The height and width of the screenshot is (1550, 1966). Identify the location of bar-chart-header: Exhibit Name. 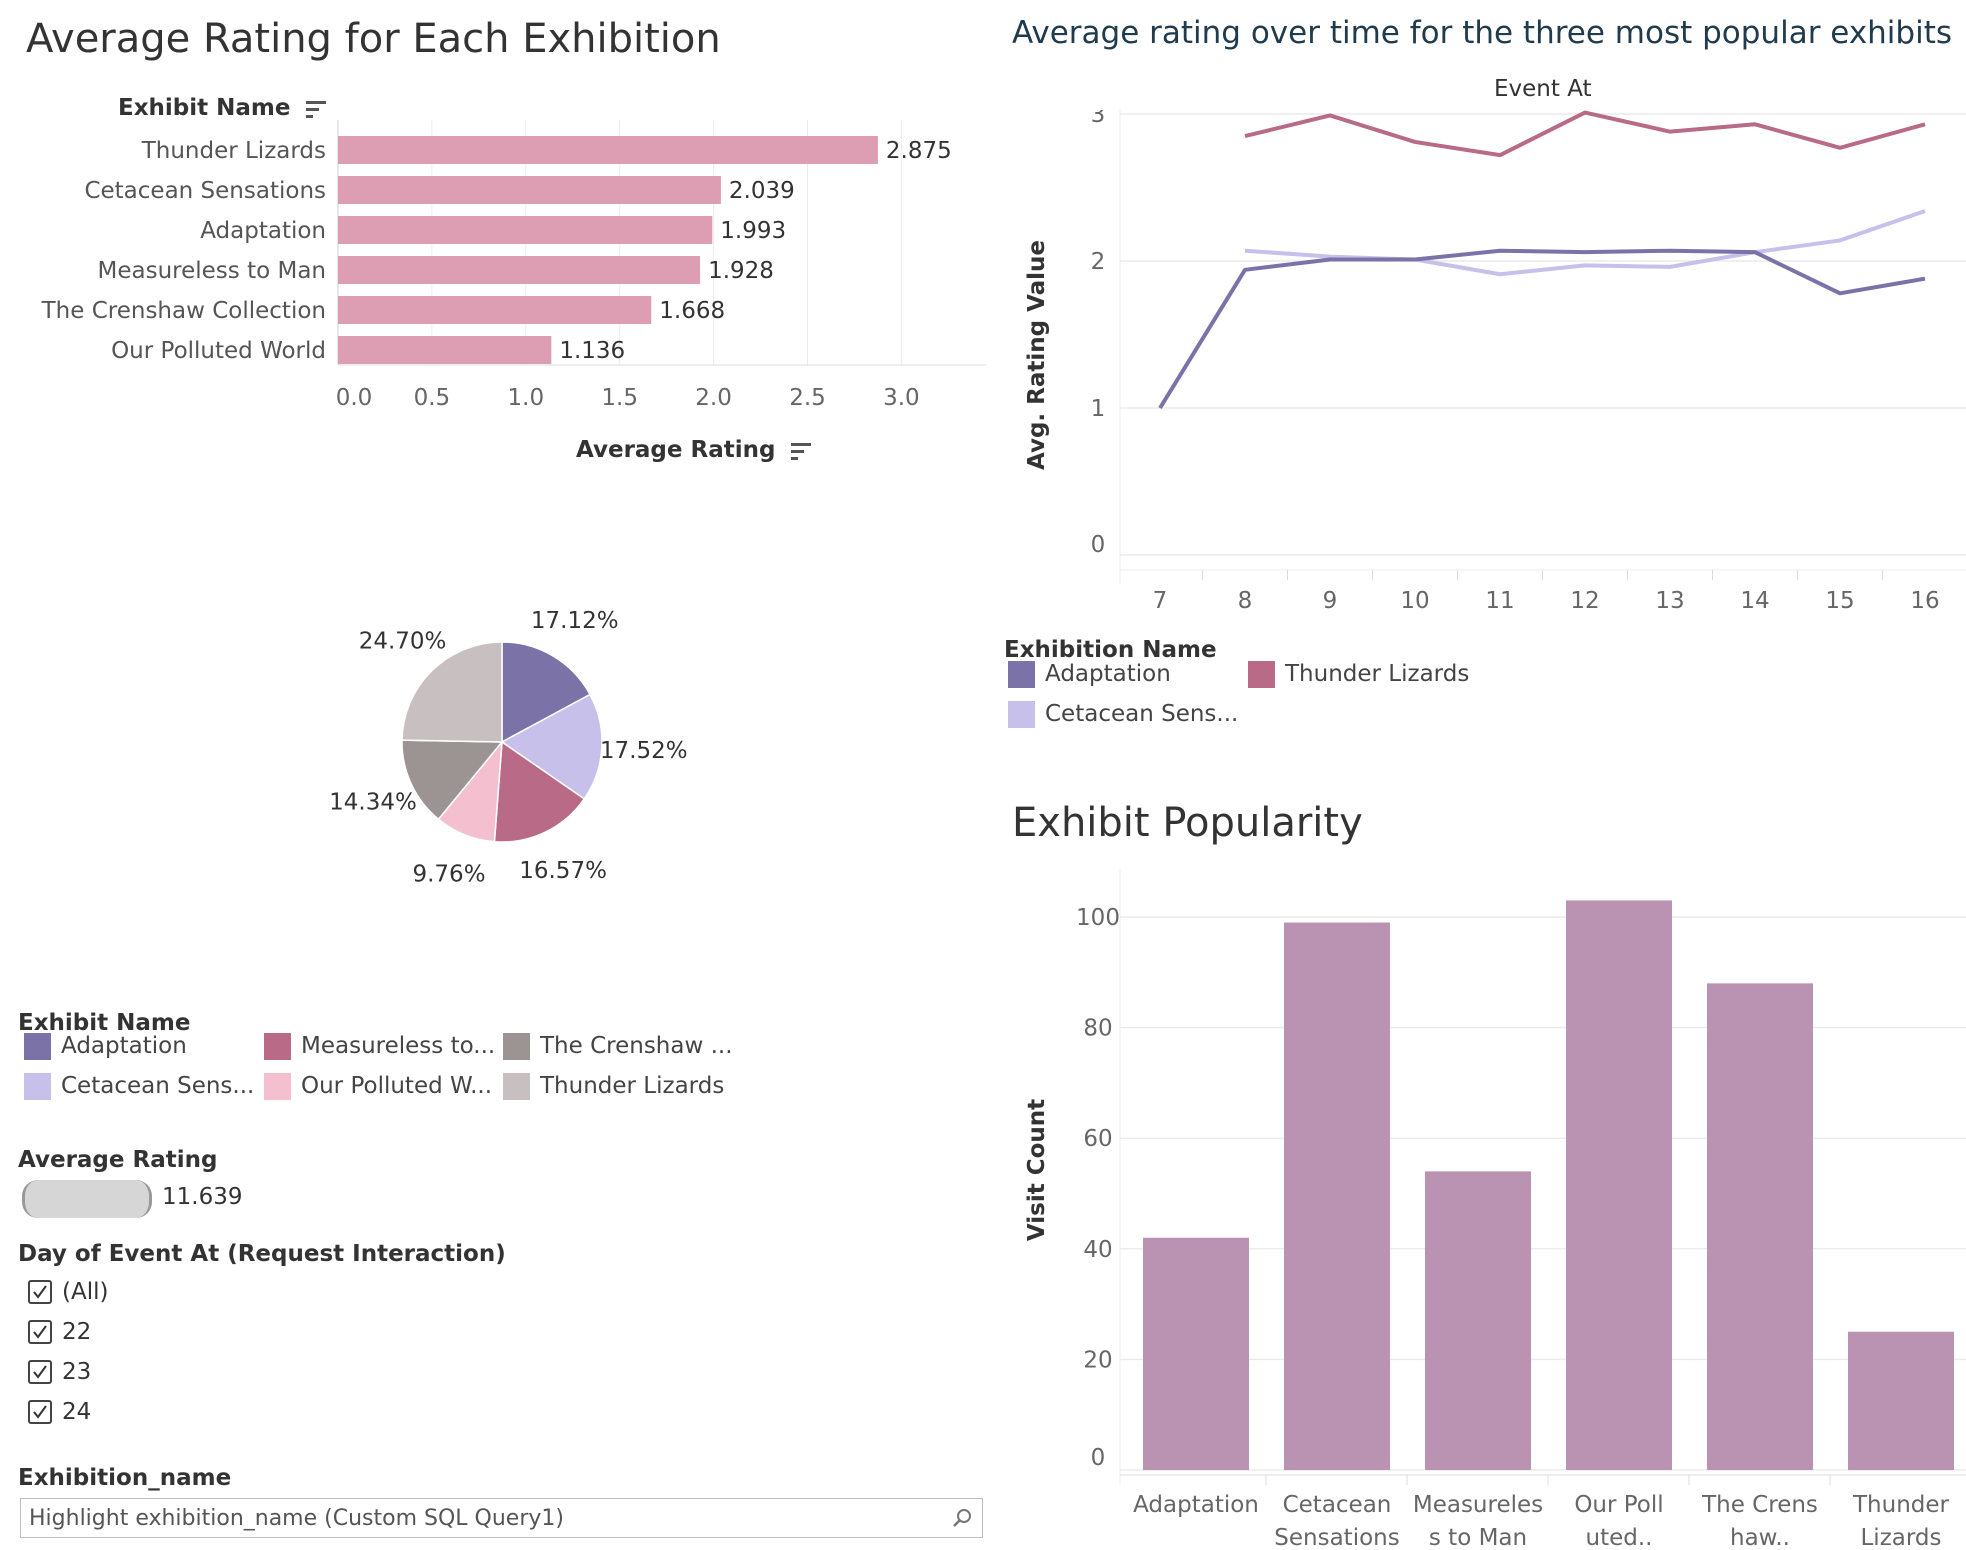
(223, 108).